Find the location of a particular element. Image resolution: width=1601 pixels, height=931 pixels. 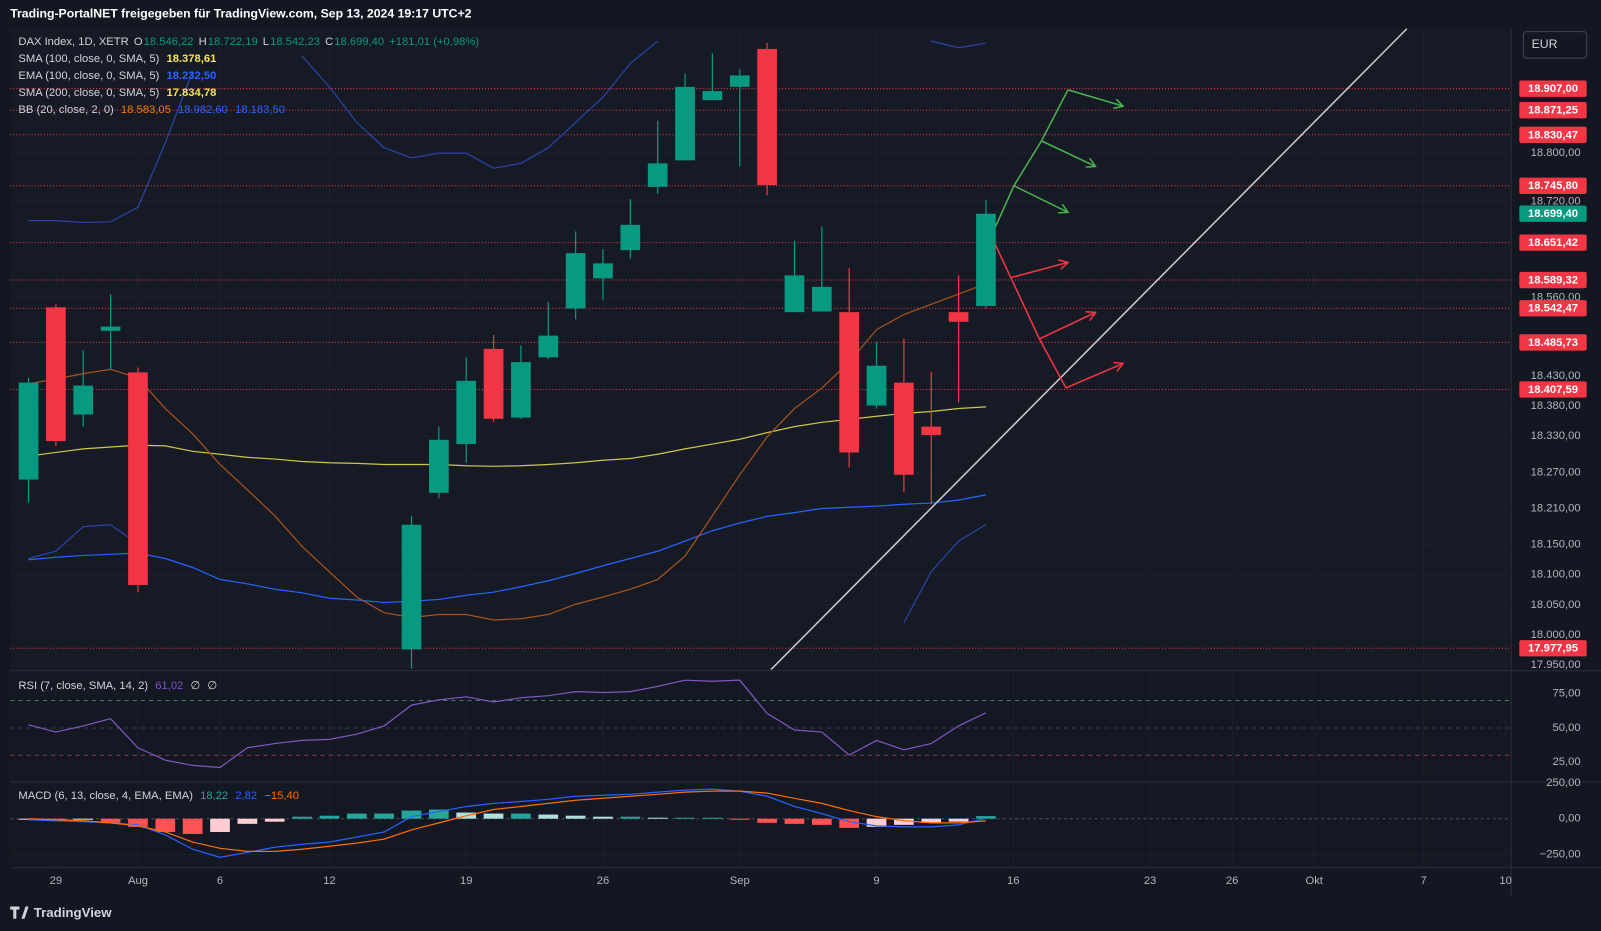

y-tick-label: 18.330,00 is located at coordinates (1556, 436).